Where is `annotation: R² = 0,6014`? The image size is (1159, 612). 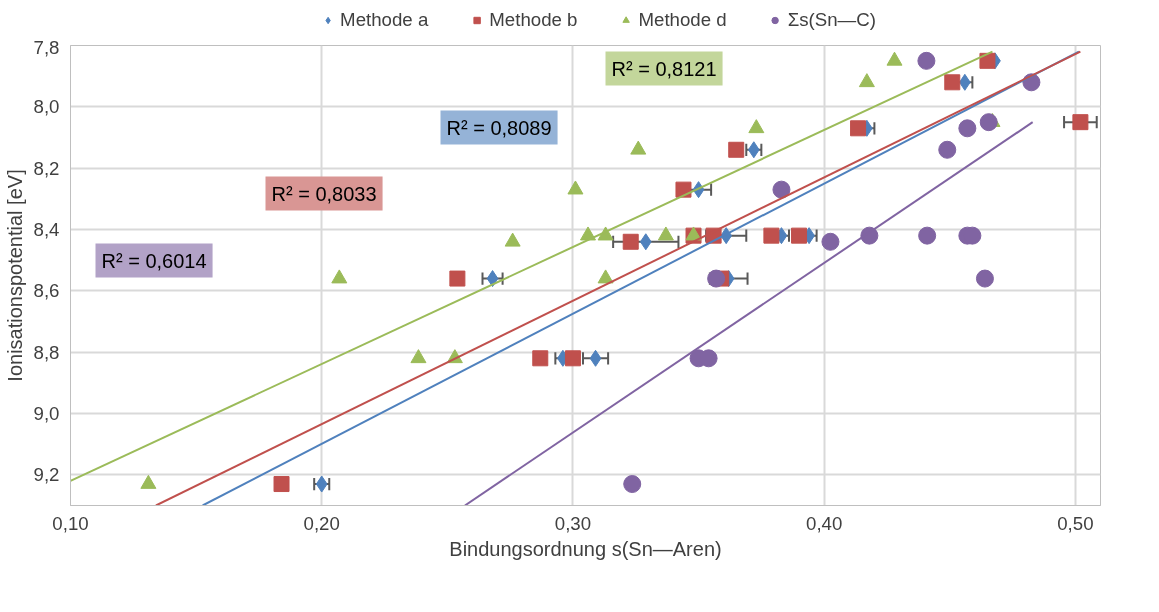
annotation: R² = 0,6014 is located at coordinates (154, 260).